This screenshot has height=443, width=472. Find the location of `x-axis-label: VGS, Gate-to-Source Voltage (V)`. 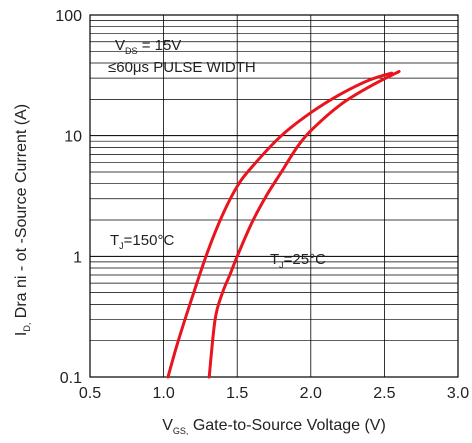

x-axis-label: VGS, Gate-to-Source Voltage (V) is located at coordinates (274, 426).